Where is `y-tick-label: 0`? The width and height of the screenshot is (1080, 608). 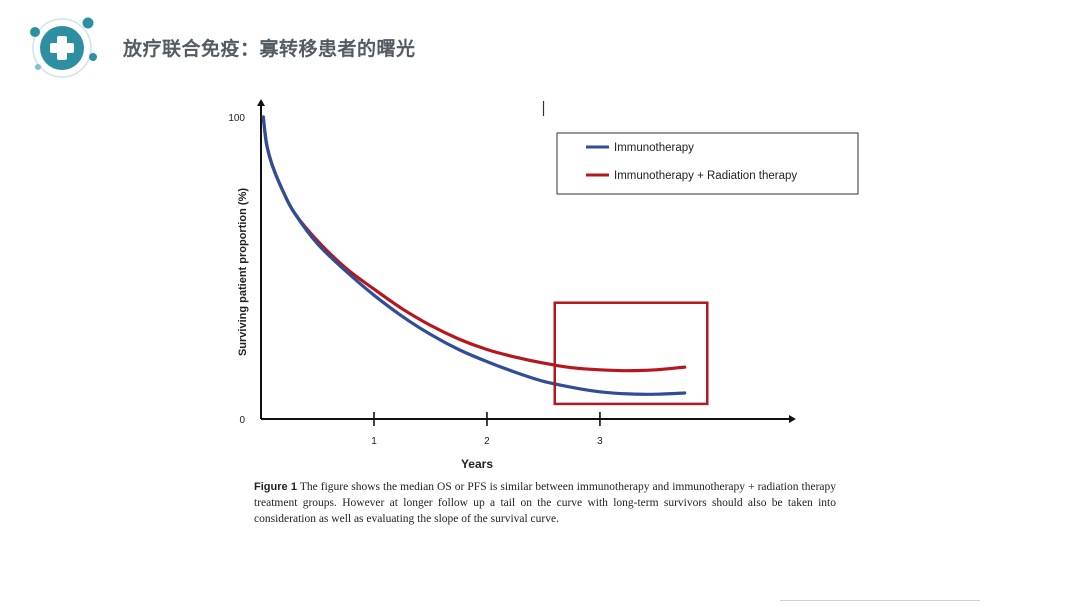
y-tick-label: 0 is located at coordinates (242, 420).